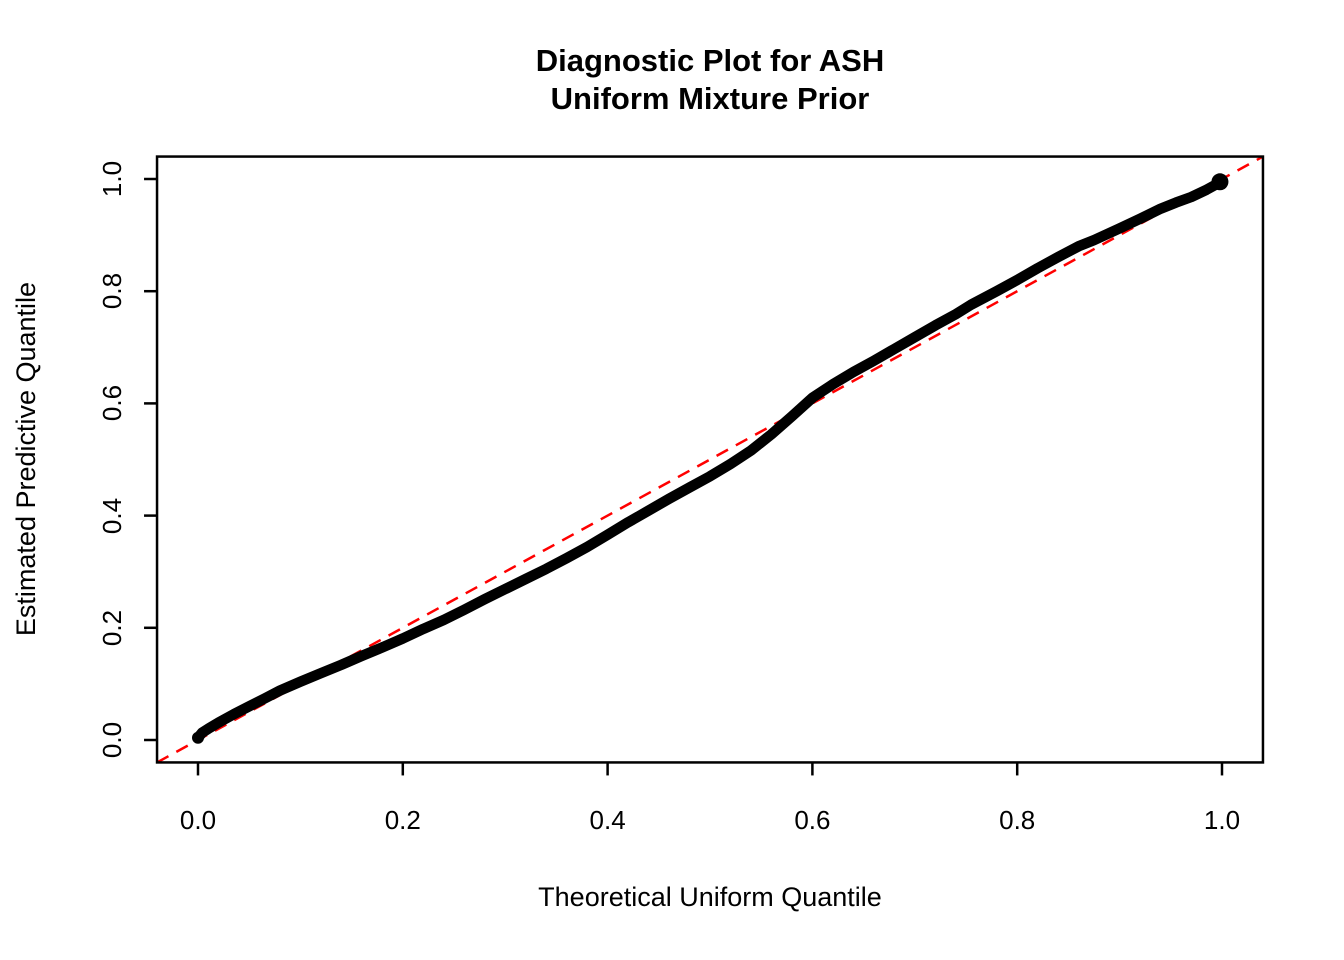 The width and height of the screenshot is (1344, 960). Describe the element at coordinates (710, 60) in the screenshot. I see `chart-title-line1: Diagnostic Plot for ASH` at that location.